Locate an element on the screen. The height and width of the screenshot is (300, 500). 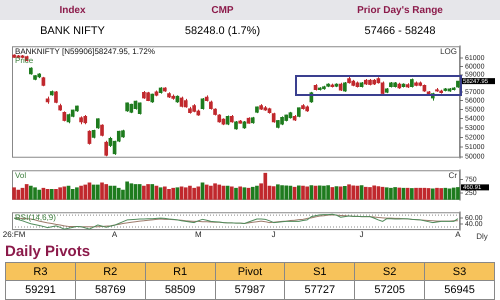
category-label: R2 is located at coordinates (110, 271).